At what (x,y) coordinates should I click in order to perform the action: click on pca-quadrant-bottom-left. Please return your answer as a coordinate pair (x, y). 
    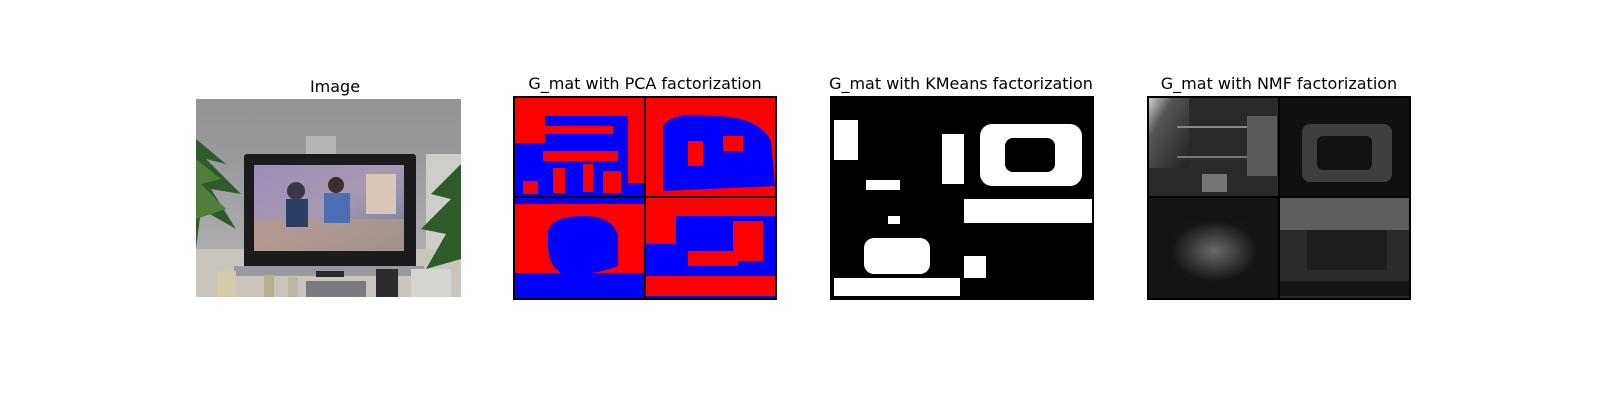
    Looking at the image, I should click on (579, 248).